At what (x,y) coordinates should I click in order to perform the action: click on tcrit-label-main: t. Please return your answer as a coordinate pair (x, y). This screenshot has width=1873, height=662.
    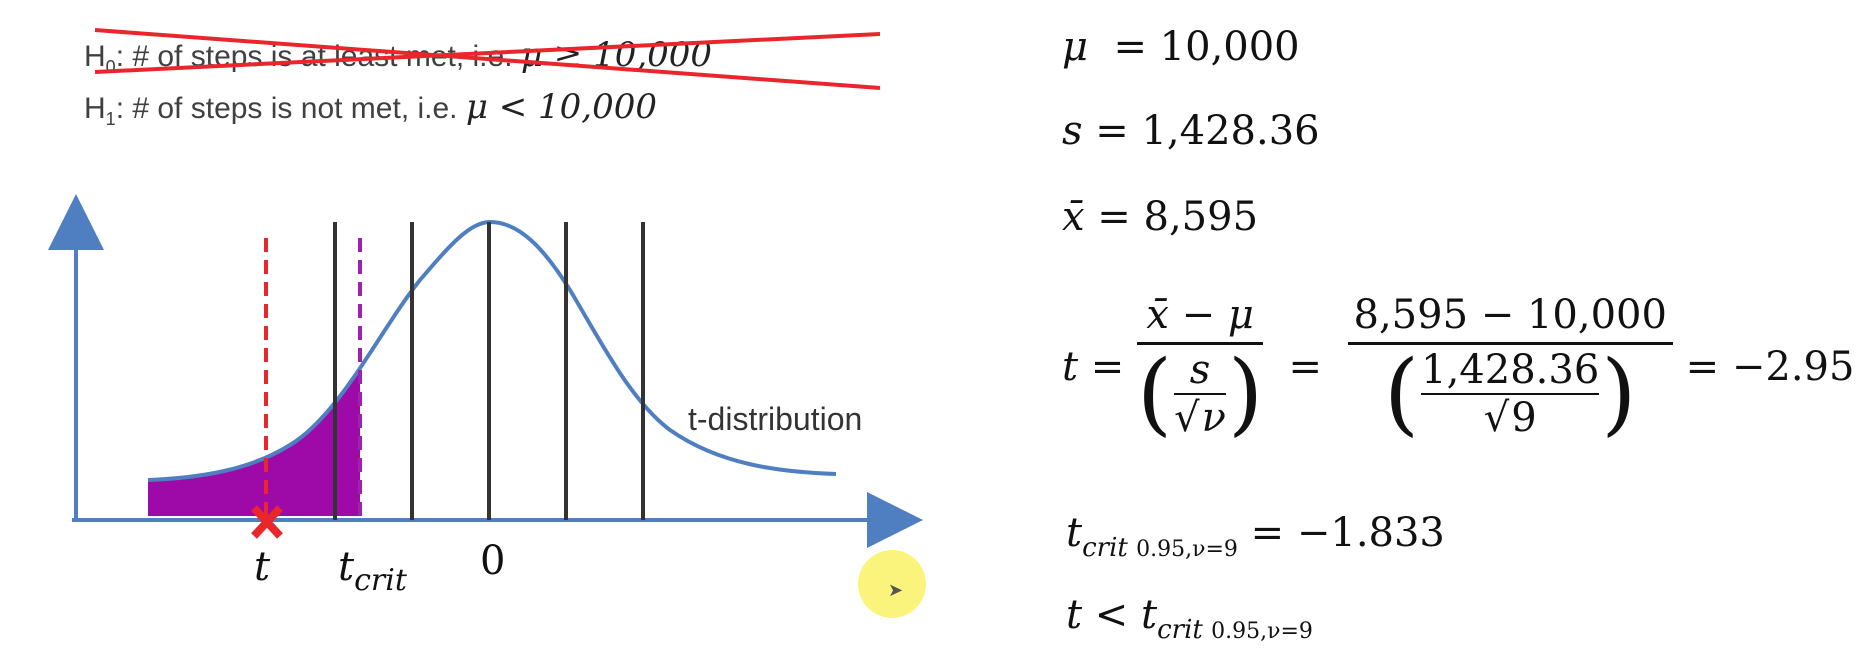
    Looking at the image, I should click on (346, 567).